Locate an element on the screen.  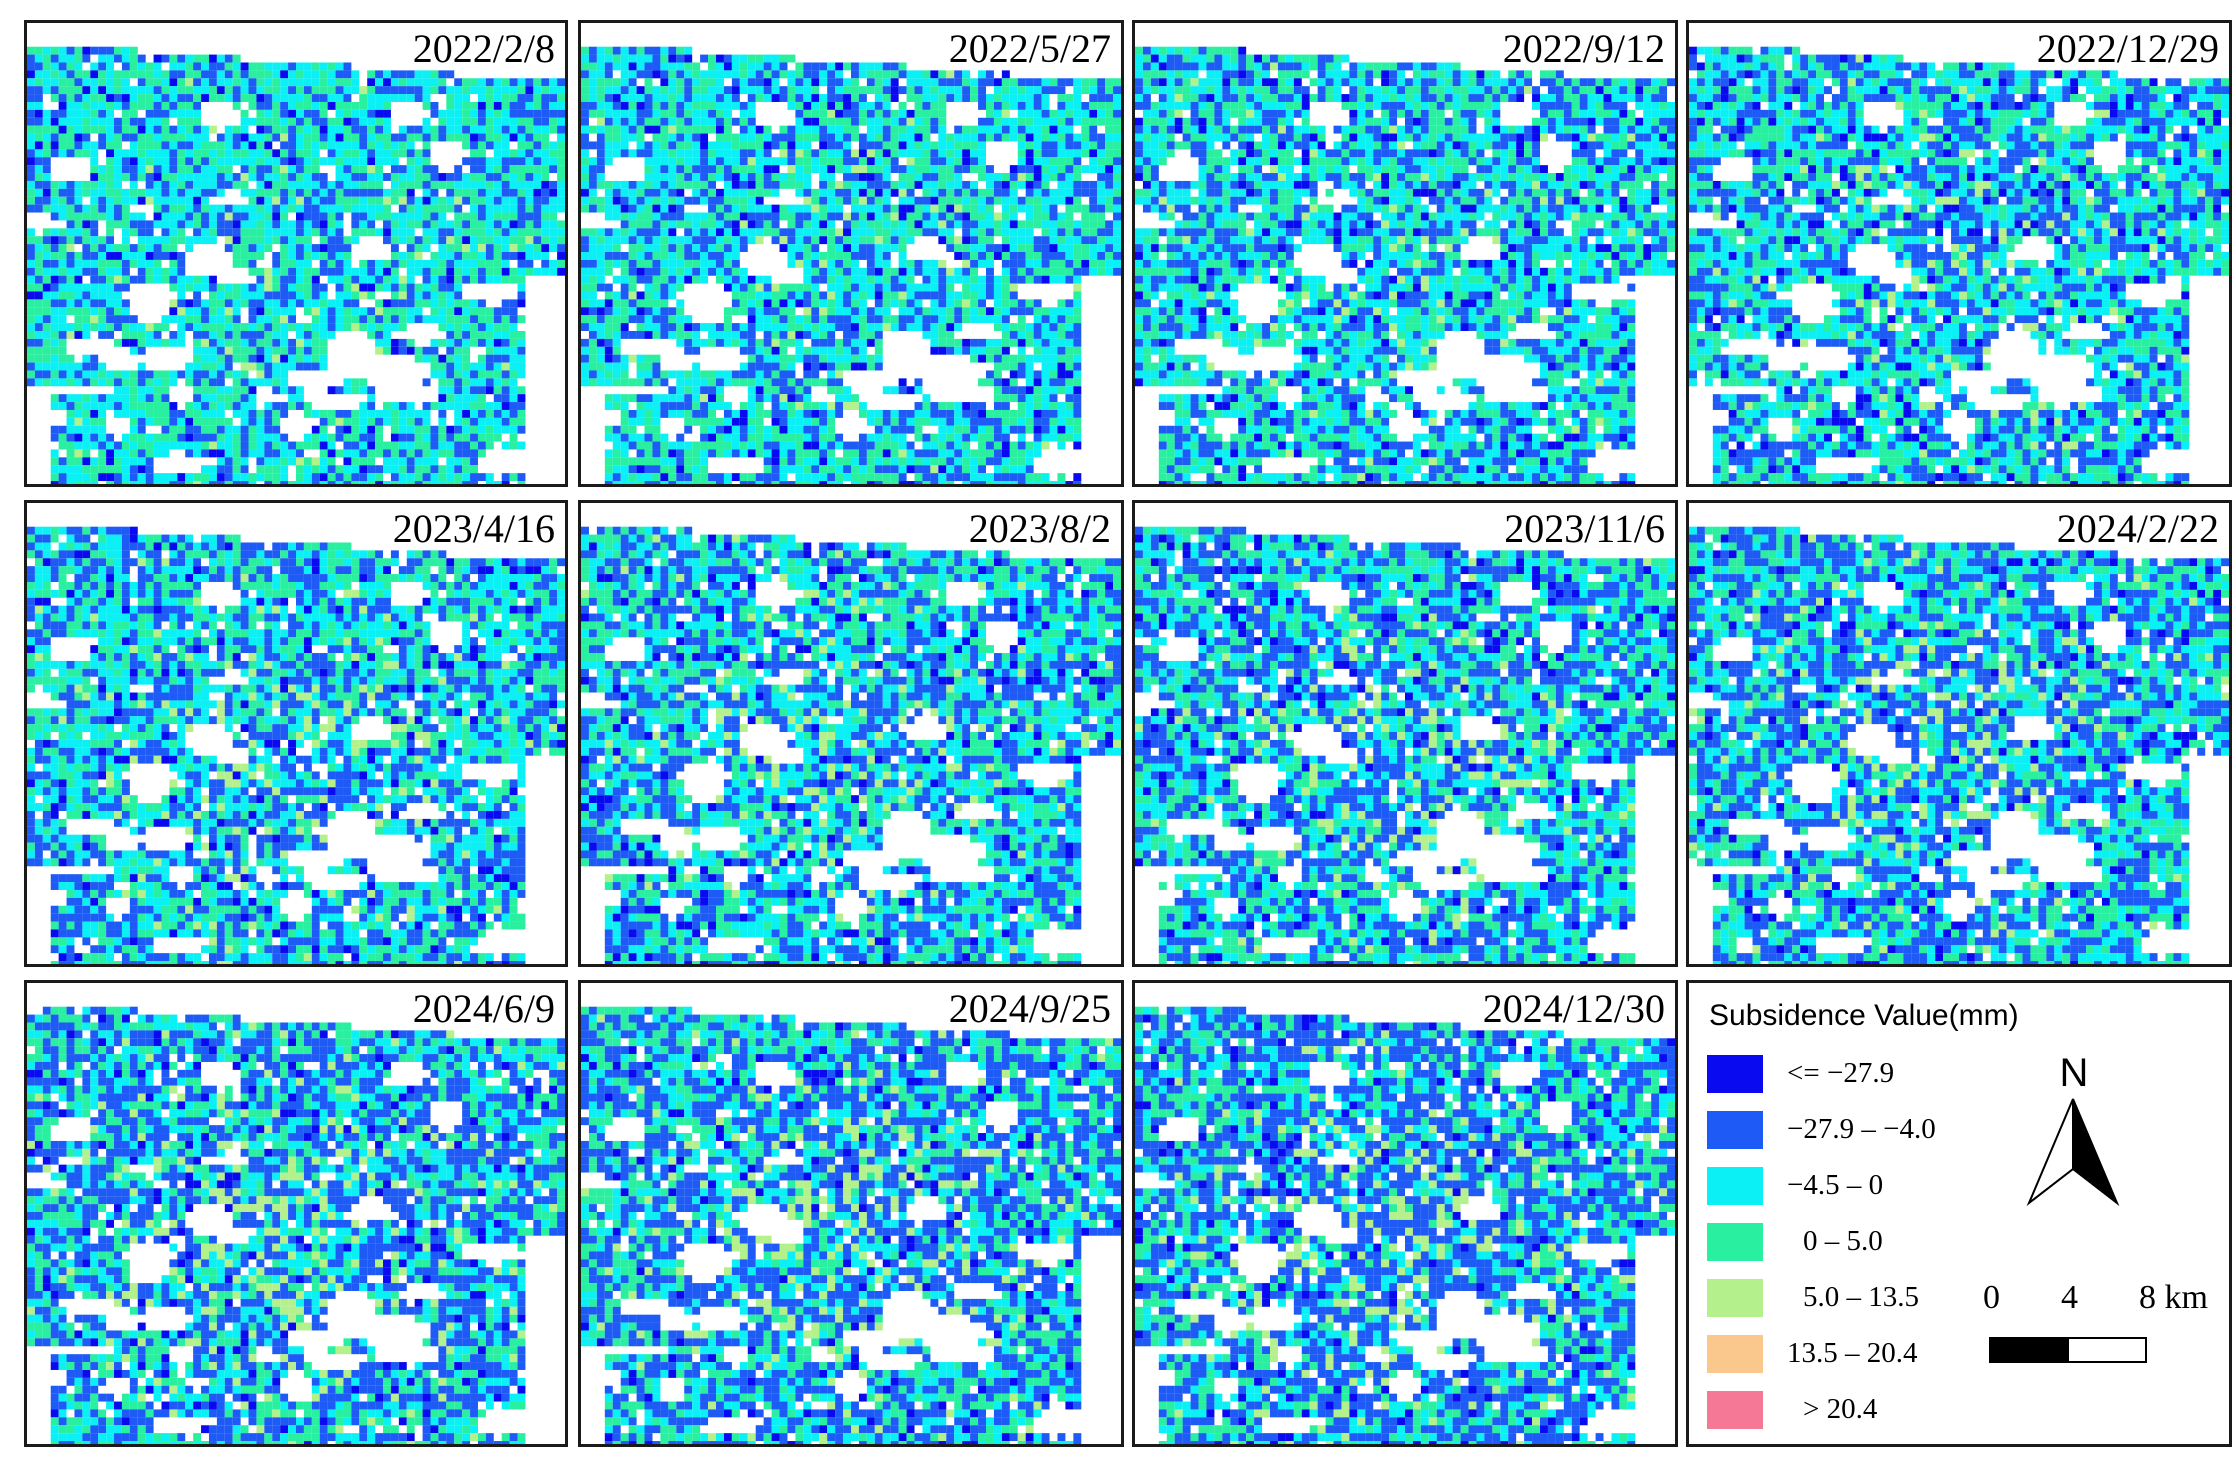
panel-date: 2024/6/9 is located at coordinates (484, 1009).